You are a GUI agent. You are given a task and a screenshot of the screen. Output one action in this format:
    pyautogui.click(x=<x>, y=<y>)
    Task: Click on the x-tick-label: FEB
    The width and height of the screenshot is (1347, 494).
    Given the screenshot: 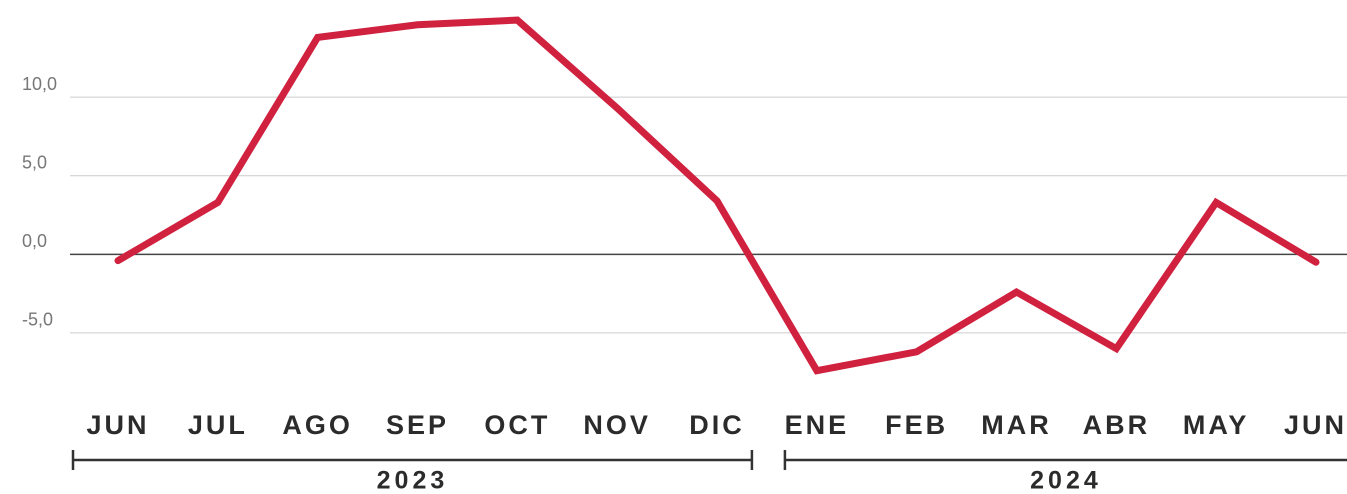 What is the action you would take?
    pyautogui.click(x=916, y=425)
    